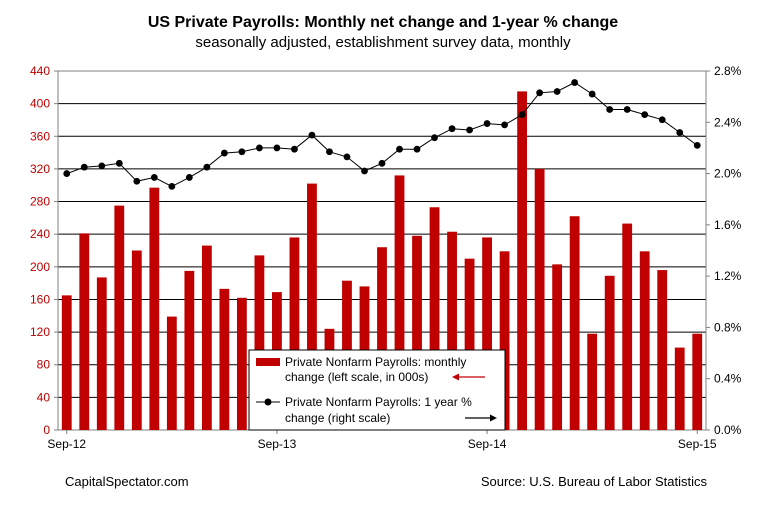 The width and height of the screenshot is (767, 508). What do you see at coordinates (40, 169) in the screenshot?
I see `left-tick-label: 320` at bounding box center [40, 169].